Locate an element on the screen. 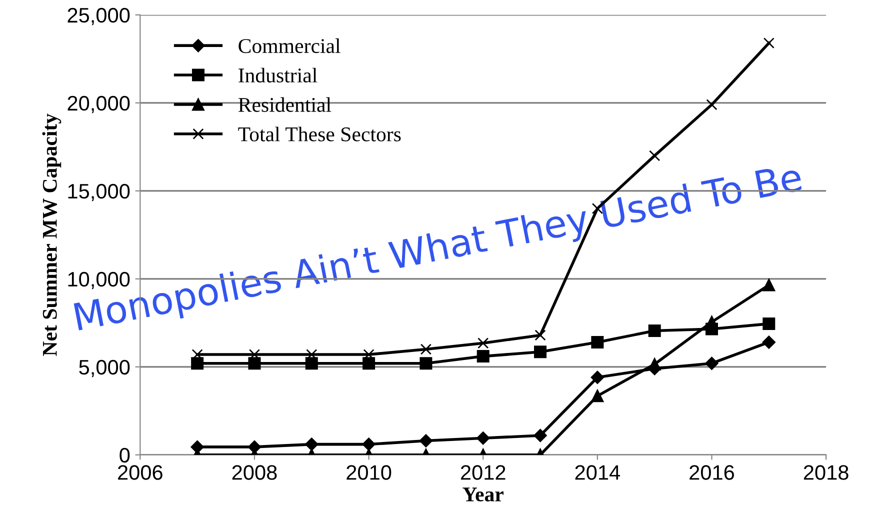 This screenshot has height=532, width=876. y-tick-label: 20,000 is located at coordinates (99, 105).